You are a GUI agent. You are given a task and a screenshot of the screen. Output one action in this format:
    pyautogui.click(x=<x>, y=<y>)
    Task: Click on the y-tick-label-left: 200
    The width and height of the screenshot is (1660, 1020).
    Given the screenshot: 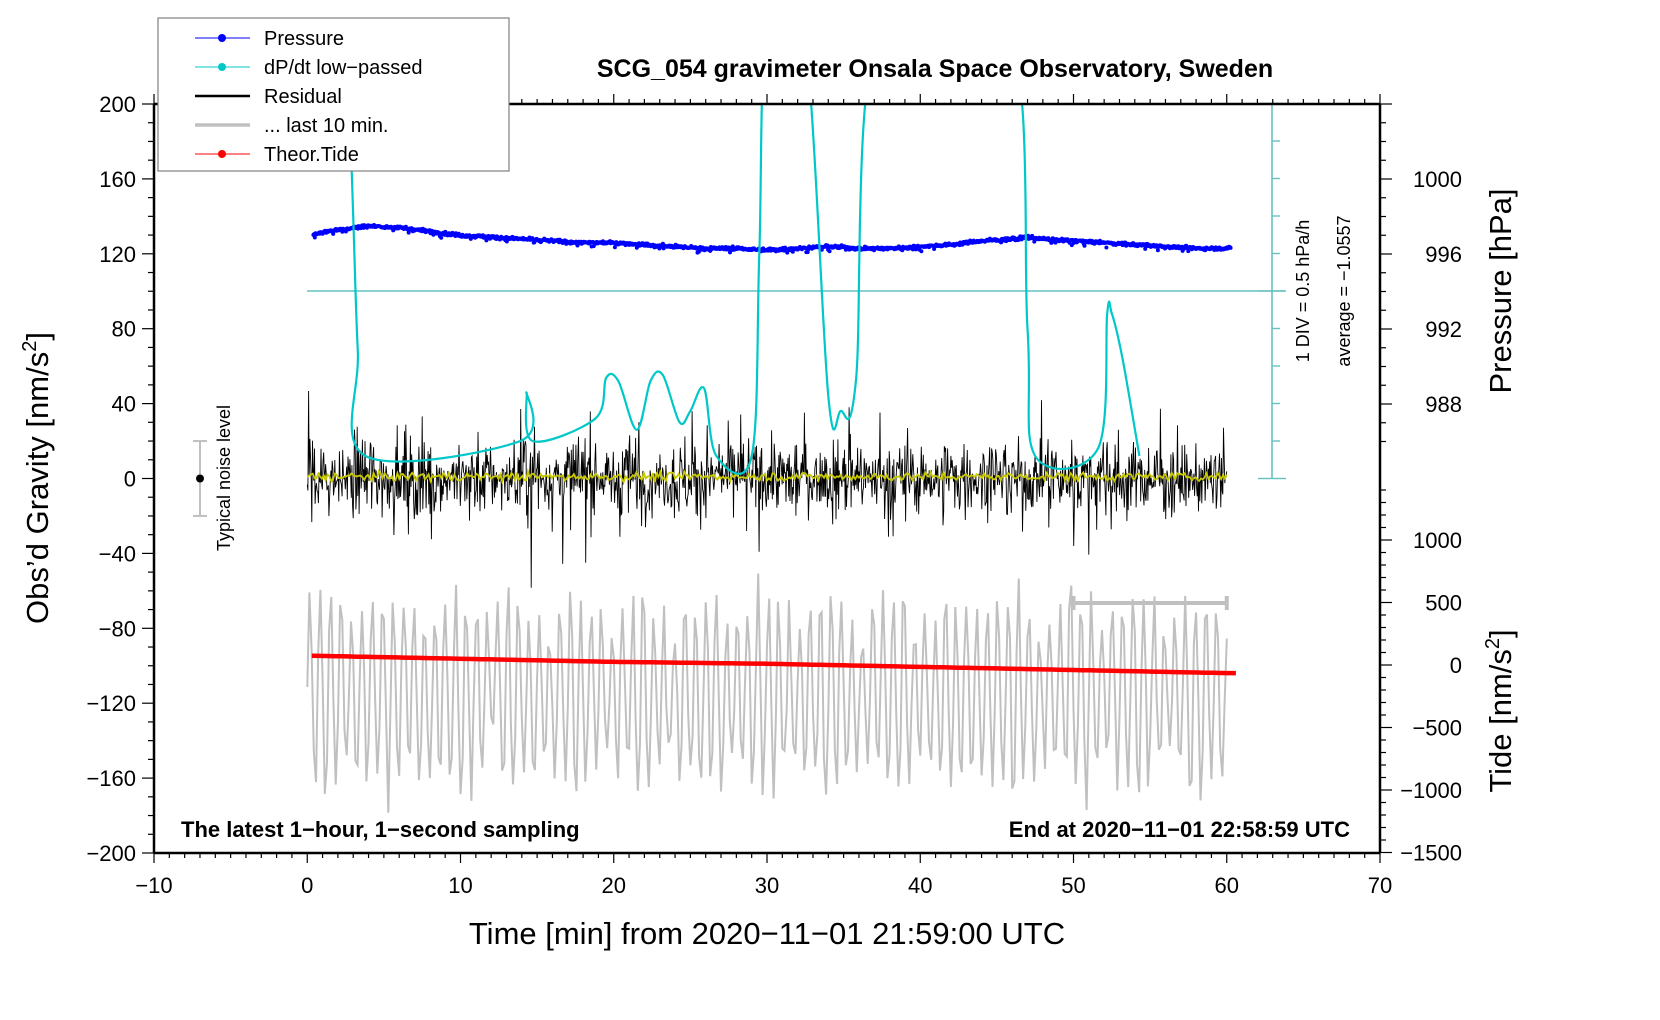 What is the action you would take?
    pyautogui.click(x=117, y=104)
    